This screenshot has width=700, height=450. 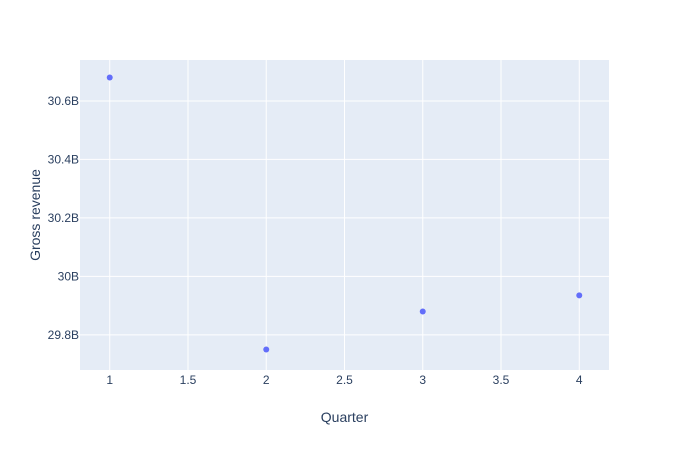 I want to click on y-tick-label: 30.4B, so click(x=63, y=159).